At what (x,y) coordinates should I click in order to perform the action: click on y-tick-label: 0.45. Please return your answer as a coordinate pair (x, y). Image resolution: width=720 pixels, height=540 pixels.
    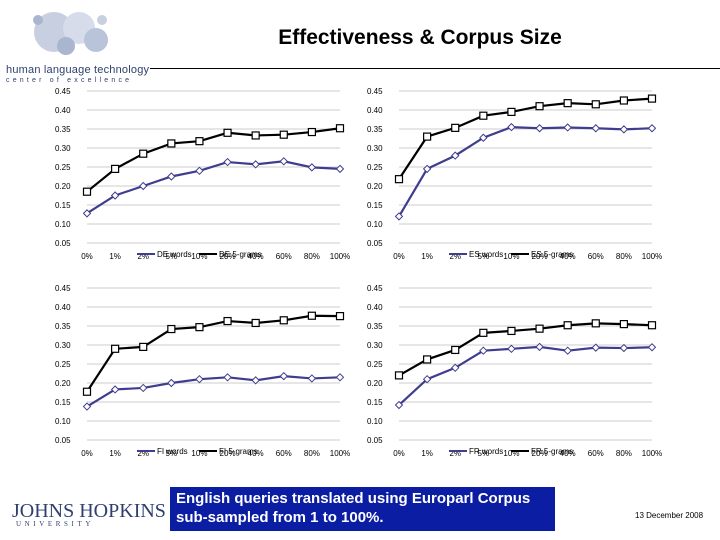
    Looking at the image, I should click on (375, 91).